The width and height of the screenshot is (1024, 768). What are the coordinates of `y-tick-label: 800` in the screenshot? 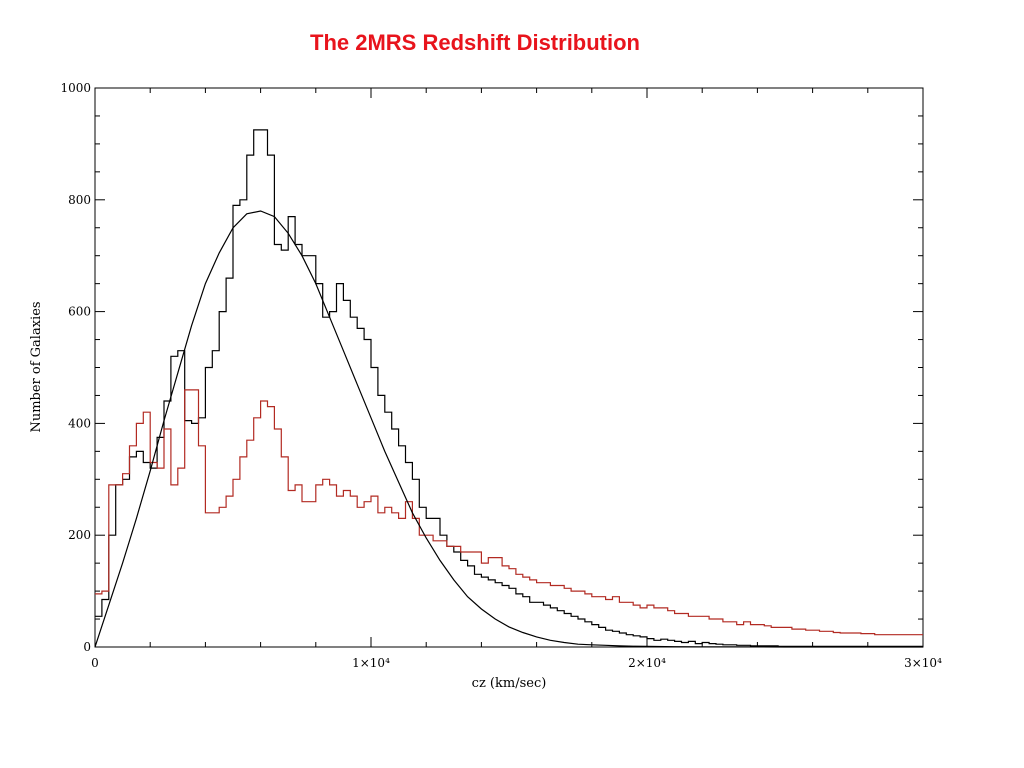 It's located at (79, 200).